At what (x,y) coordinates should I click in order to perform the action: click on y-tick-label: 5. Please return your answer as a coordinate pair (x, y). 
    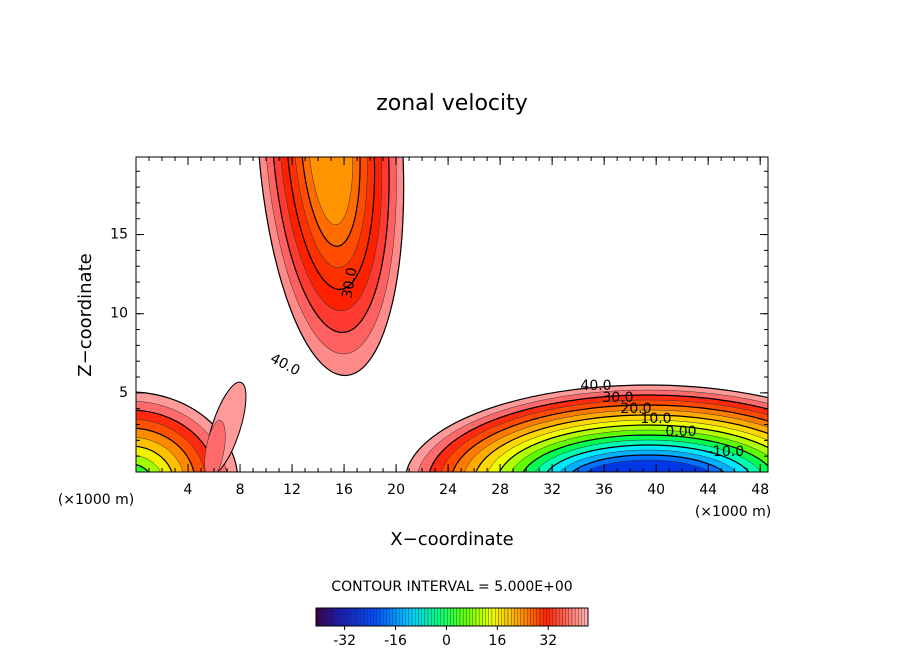
    Looking at the image, I should click on (123, 393).